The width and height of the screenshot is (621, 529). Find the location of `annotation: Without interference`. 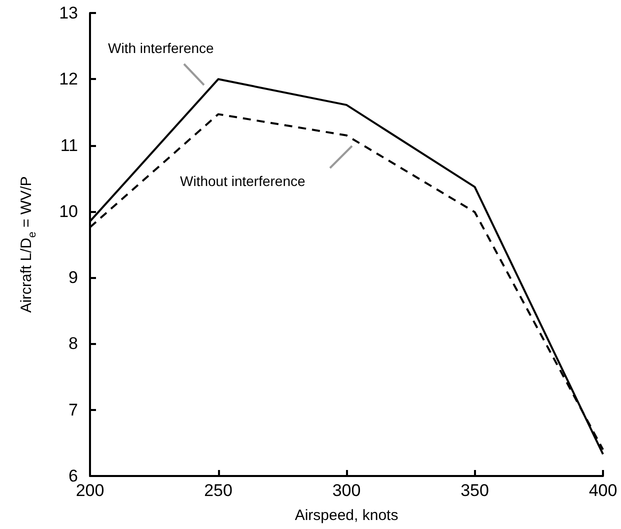

annotation: Without interference is located at coordinates (243, 181).